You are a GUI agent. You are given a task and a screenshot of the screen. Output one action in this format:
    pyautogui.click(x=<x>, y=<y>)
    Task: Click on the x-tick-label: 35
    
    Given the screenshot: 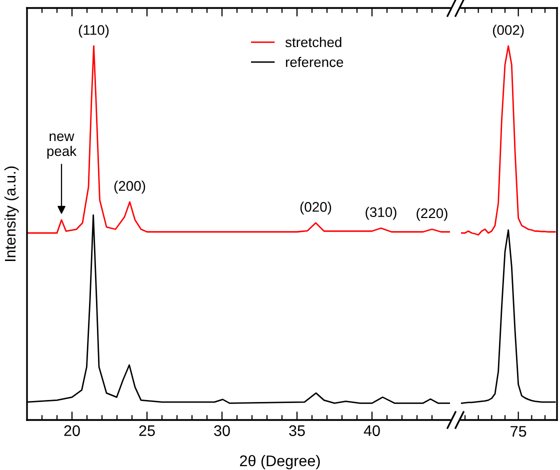 What is the action you would take?
    pyautogui.click(x=297, y=430)
    